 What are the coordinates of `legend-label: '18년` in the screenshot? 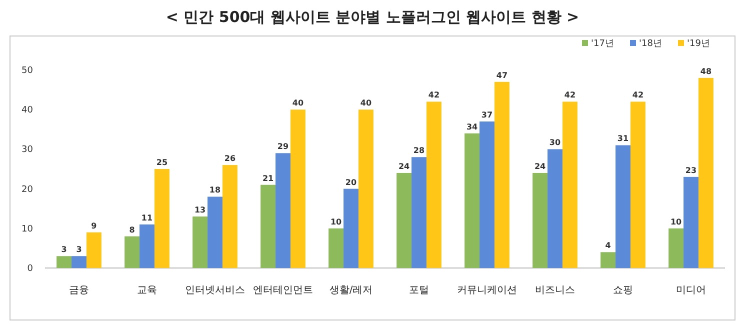 It's located at (650, 44).